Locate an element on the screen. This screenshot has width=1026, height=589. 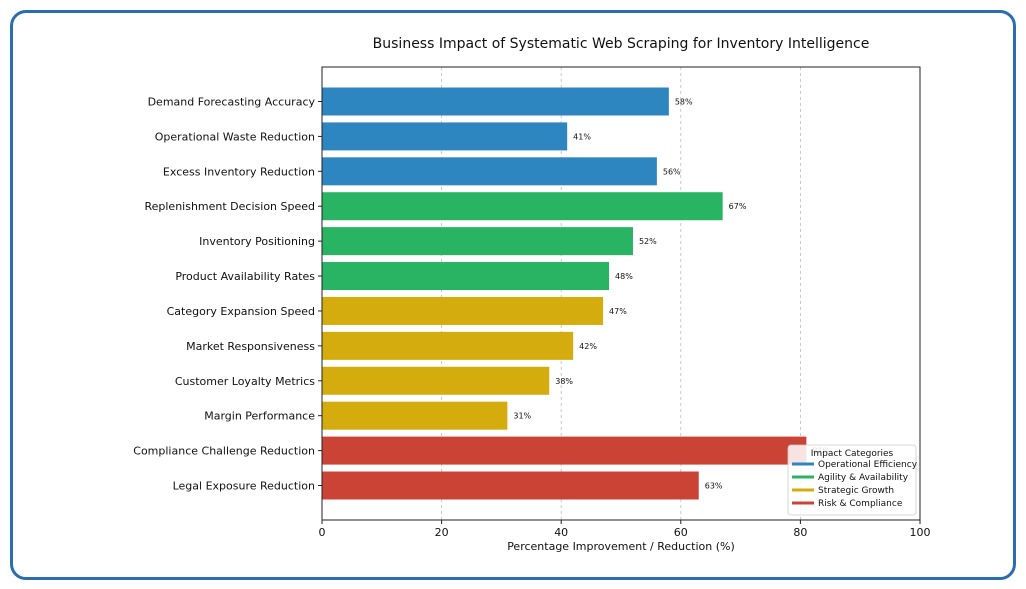
x-tick-label: 20 is located at coordinates (442, 532).